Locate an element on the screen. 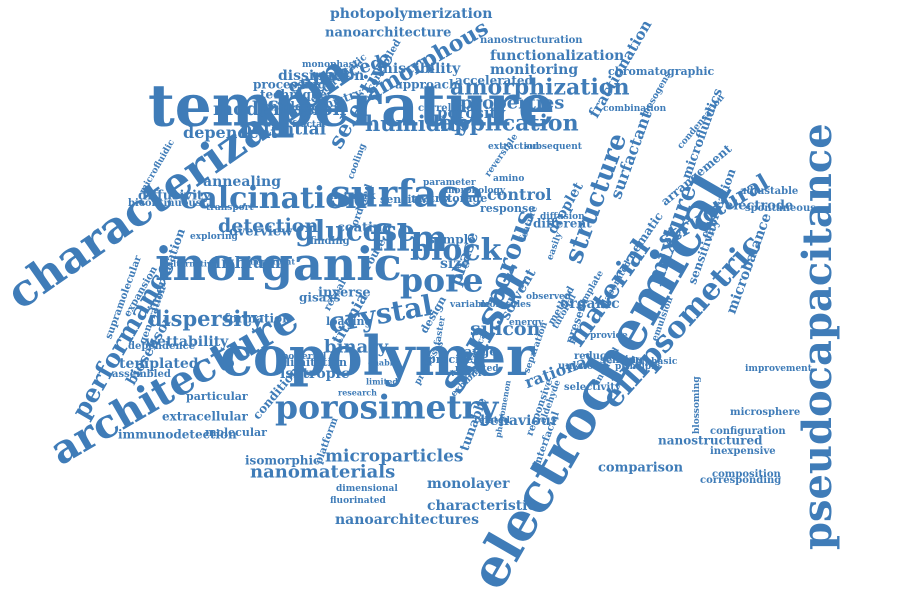 This screenshot has width=900, height=602. word-porosity: porosity is located at coordinates (471, 113).